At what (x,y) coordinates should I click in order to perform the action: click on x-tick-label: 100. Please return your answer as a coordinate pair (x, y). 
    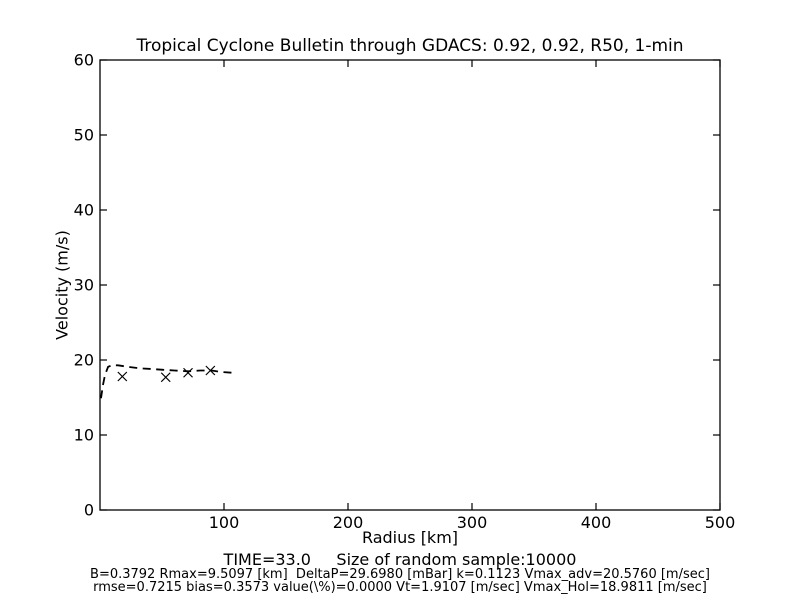
    Looking at the image, I should click on (224, 522).